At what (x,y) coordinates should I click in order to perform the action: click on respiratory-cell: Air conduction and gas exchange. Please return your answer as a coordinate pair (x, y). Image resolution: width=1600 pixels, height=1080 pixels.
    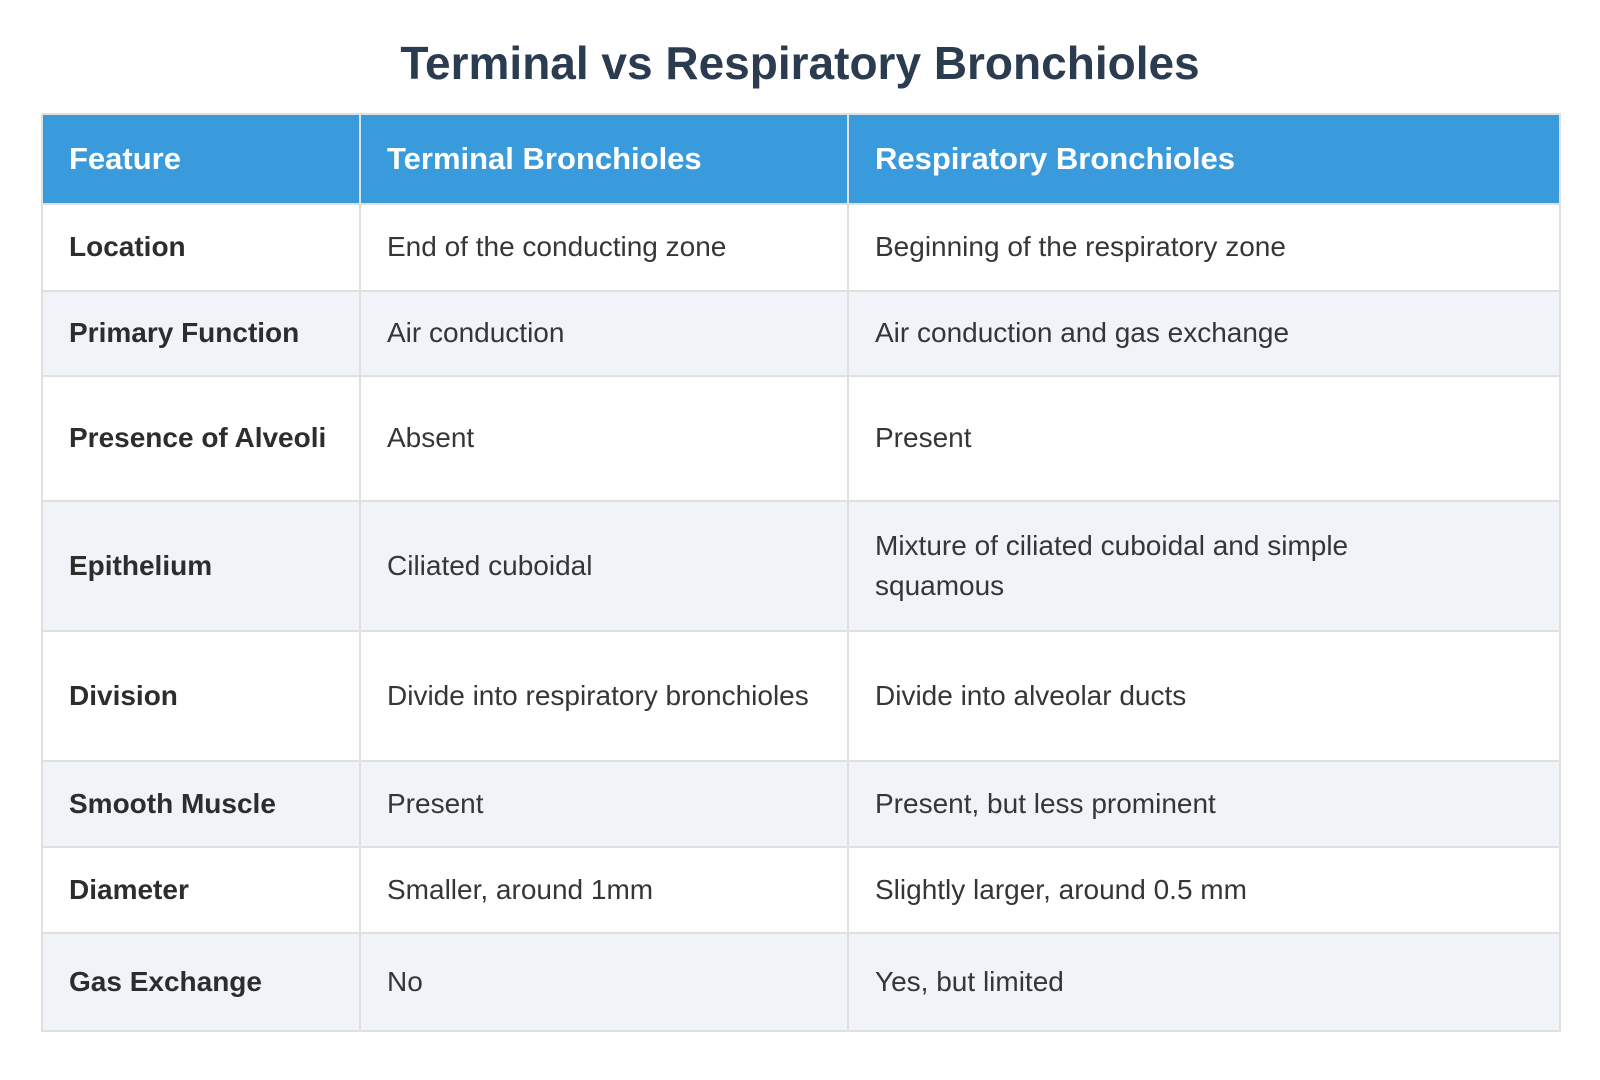
    Looking at the image, I should click on (1204, 334).